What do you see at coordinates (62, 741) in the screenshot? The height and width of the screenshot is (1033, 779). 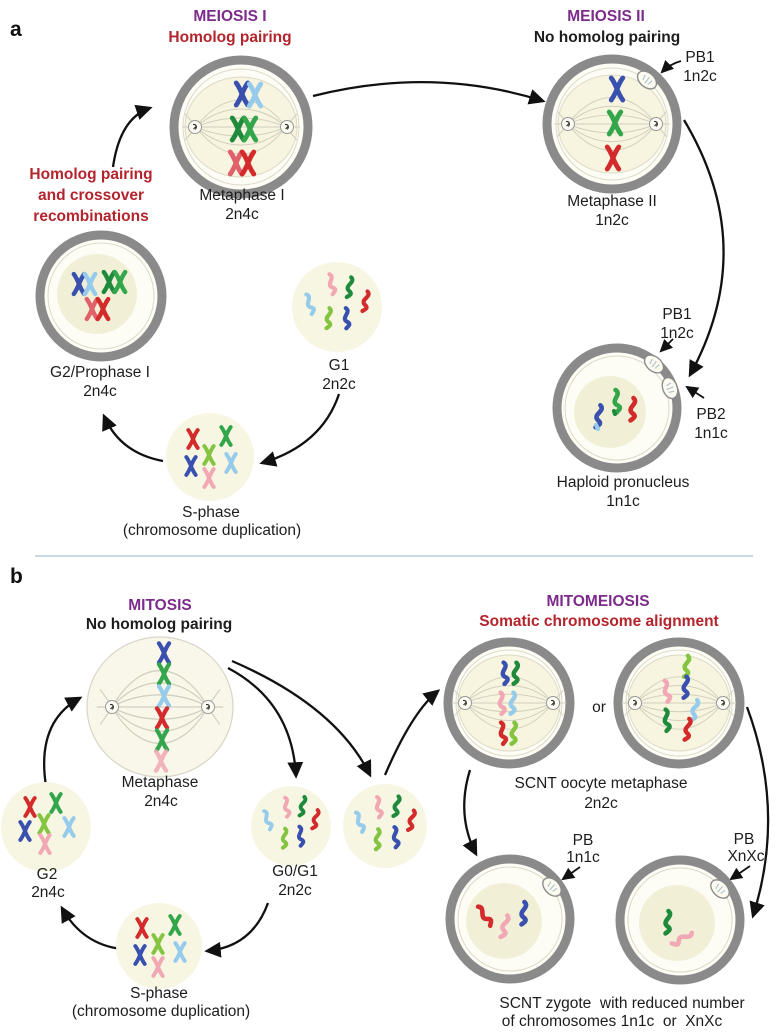 I see `arrow-g2-to-metaphase` at bounding box center [62, 741].